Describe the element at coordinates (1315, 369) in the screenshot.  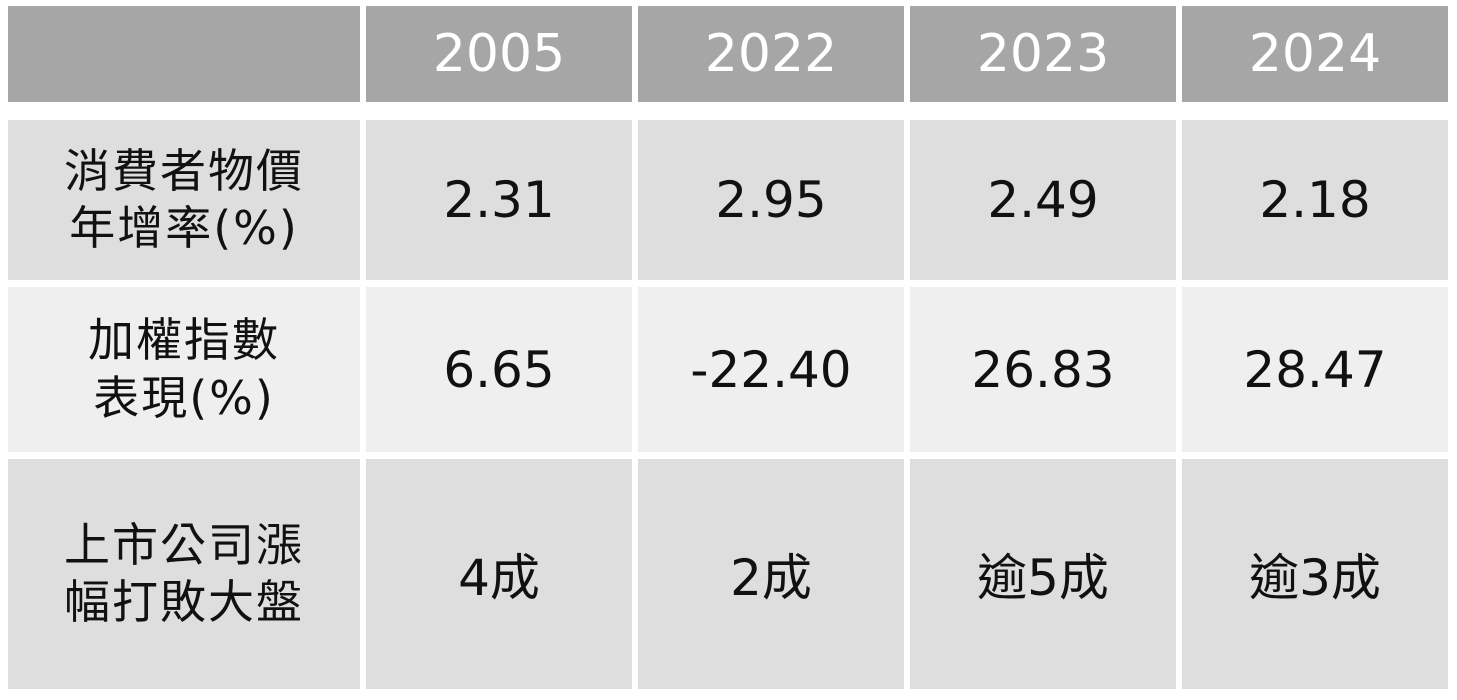
I see `table-cell: 28.47` at that location.